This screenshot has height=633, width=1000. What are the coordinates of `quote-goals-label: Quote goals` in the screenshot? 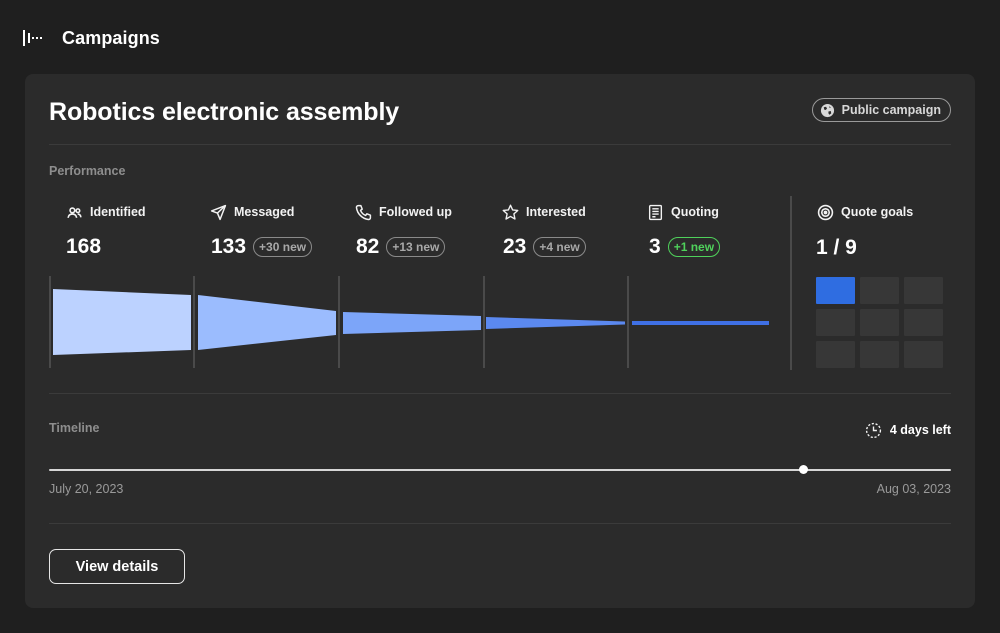 It's located at (877, 212).